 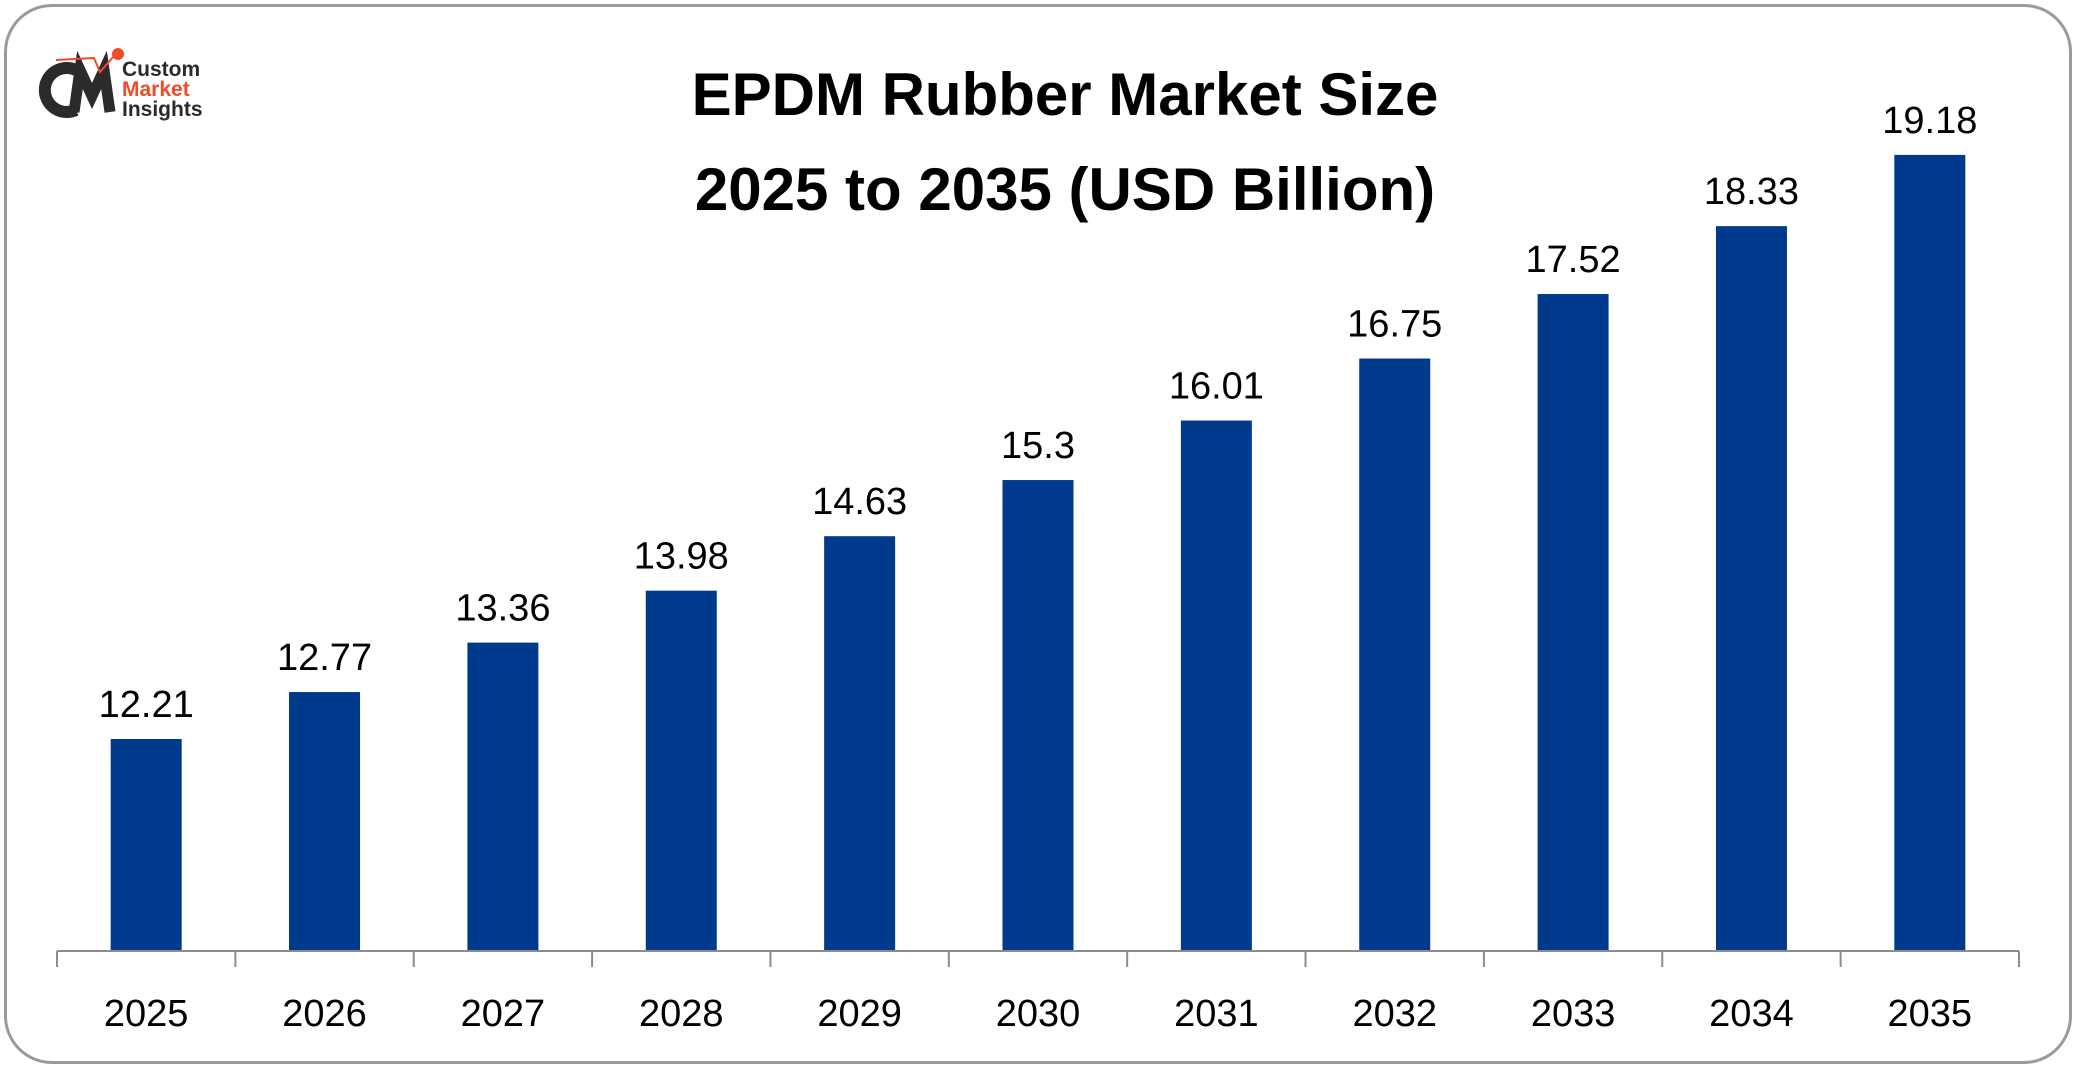 What do you see at coordinates (1065, 94) in the screenshot?
I see `chart-title-line1: EPDM Rubber Market Size` at bounding box center [1065, 94].